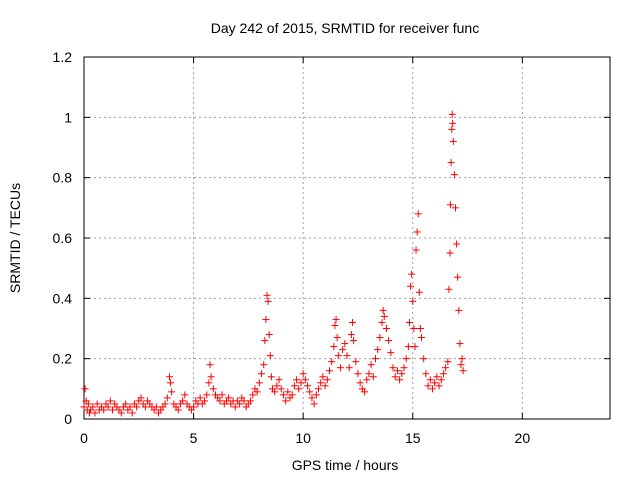 This screenshot has width=640, height=480. What do you see at coordinates (63, 238) in the screenshot?
I see `y-tick-label: 0.6` at bounding box center [63, 238].